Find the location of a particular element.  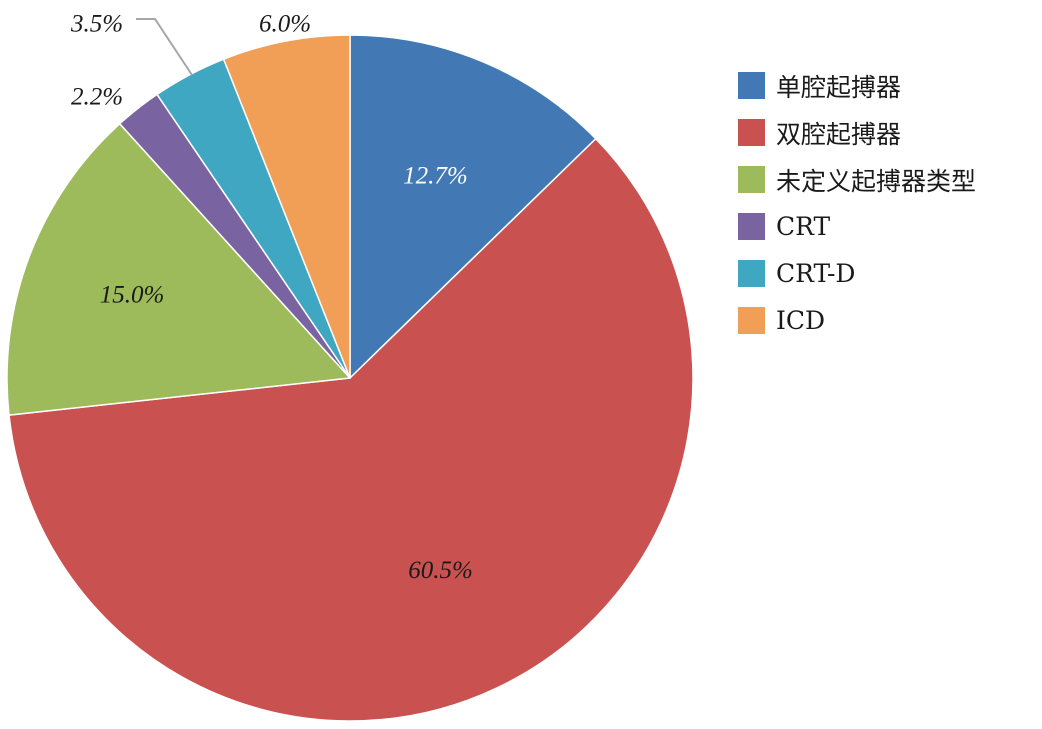

legend-item: ICD is located at coordinates (857, 320).